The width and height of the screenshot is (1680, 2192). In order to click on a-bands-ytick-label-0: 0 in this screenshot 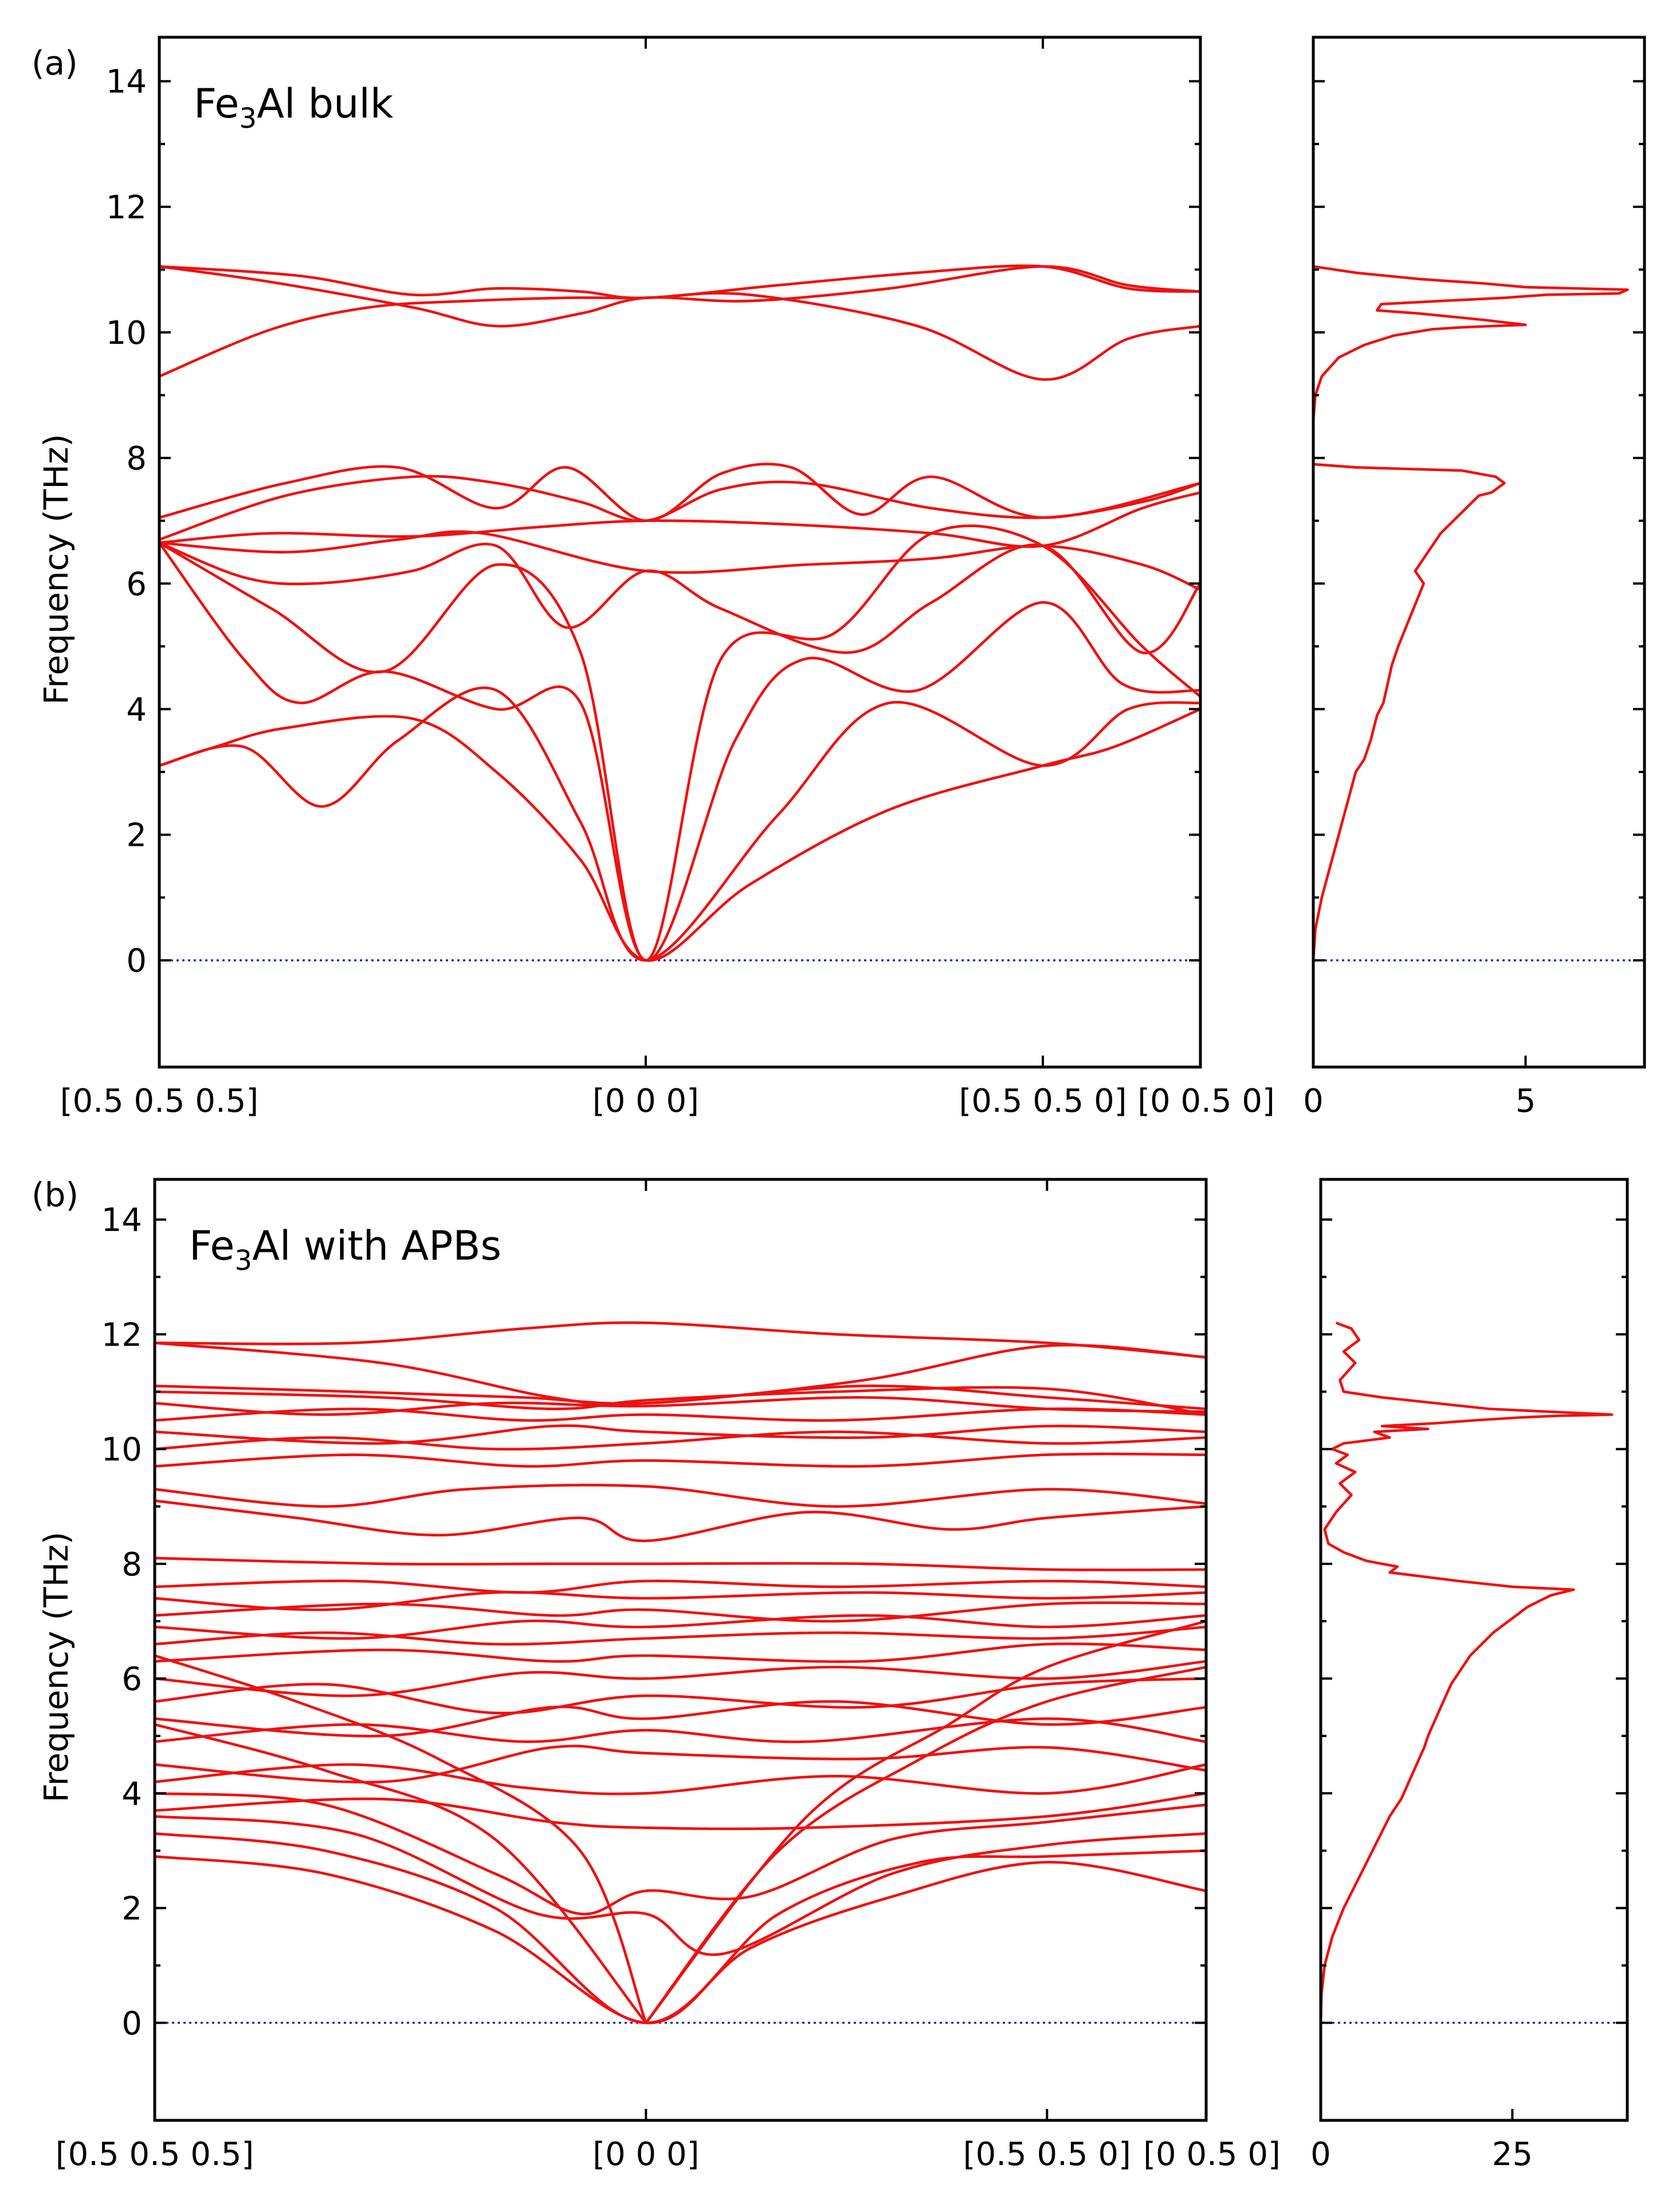, I will do `click(136, 962)`.